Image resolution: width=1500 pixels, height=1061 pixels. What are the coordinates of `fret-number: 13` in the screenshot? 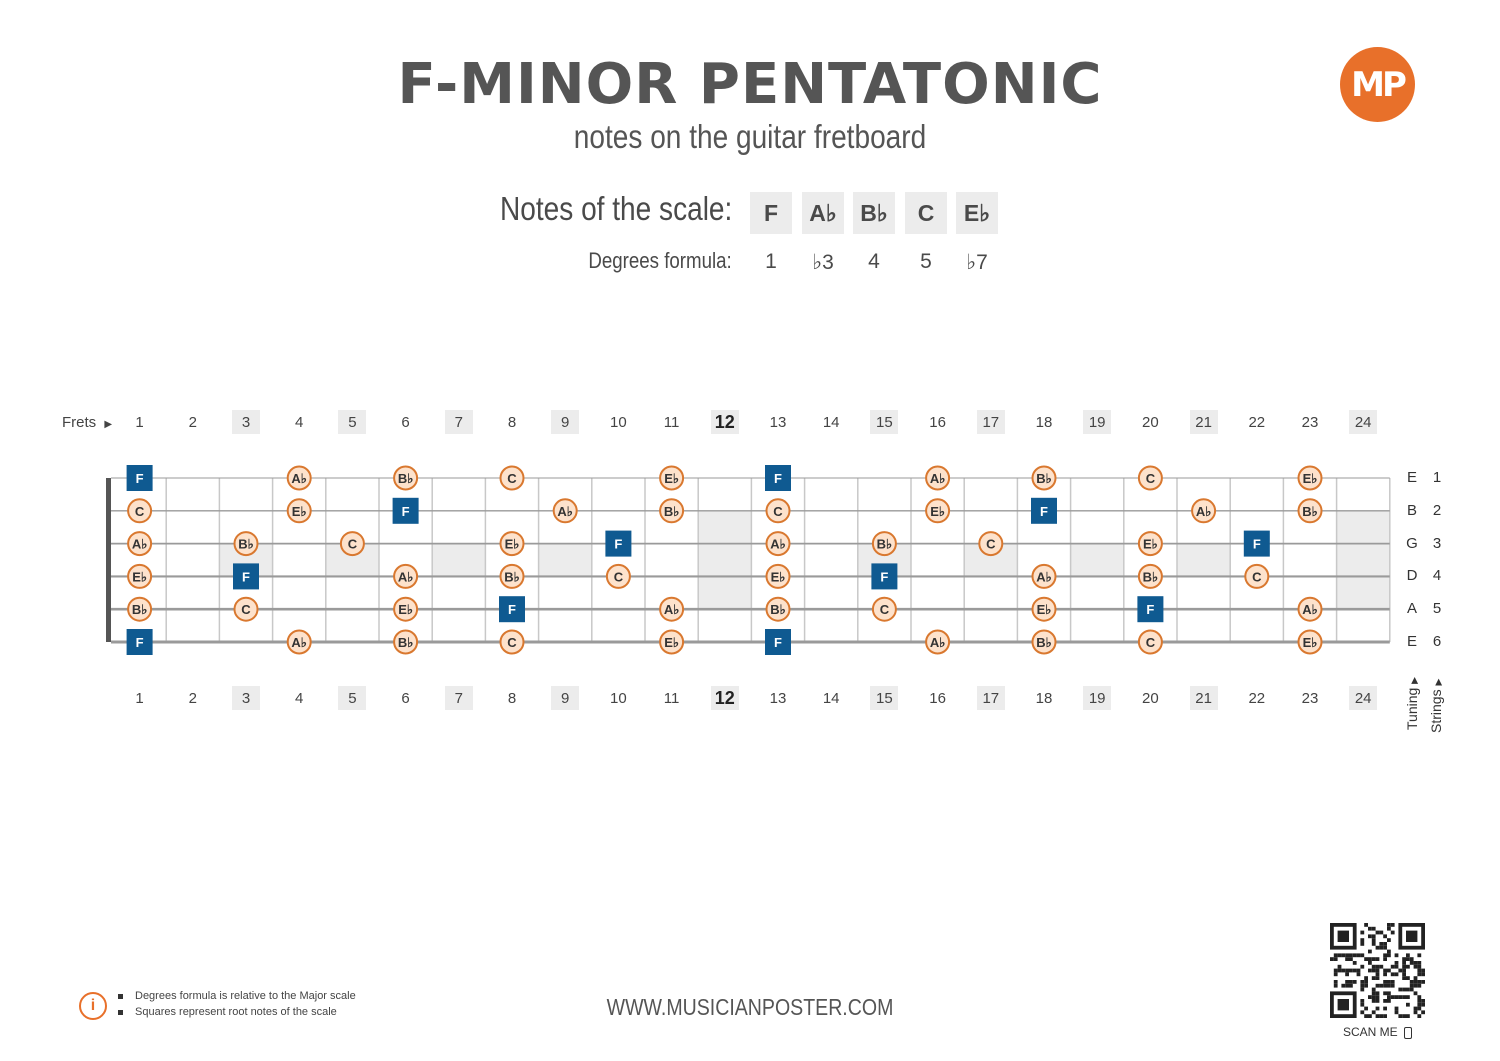 It's located at (778, 422).